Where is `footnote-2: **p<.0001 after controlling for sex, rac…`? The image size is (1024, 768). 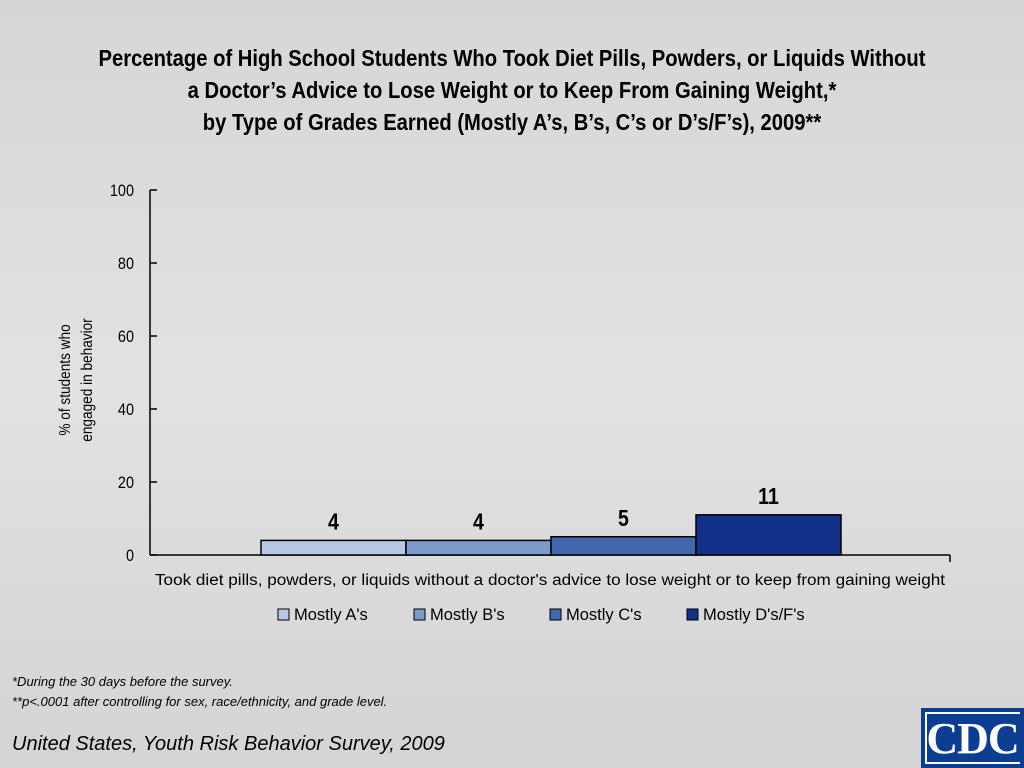
footnote-2: **p<.0001 after controlling for sex, rac… is located at coordinates (200, 701).